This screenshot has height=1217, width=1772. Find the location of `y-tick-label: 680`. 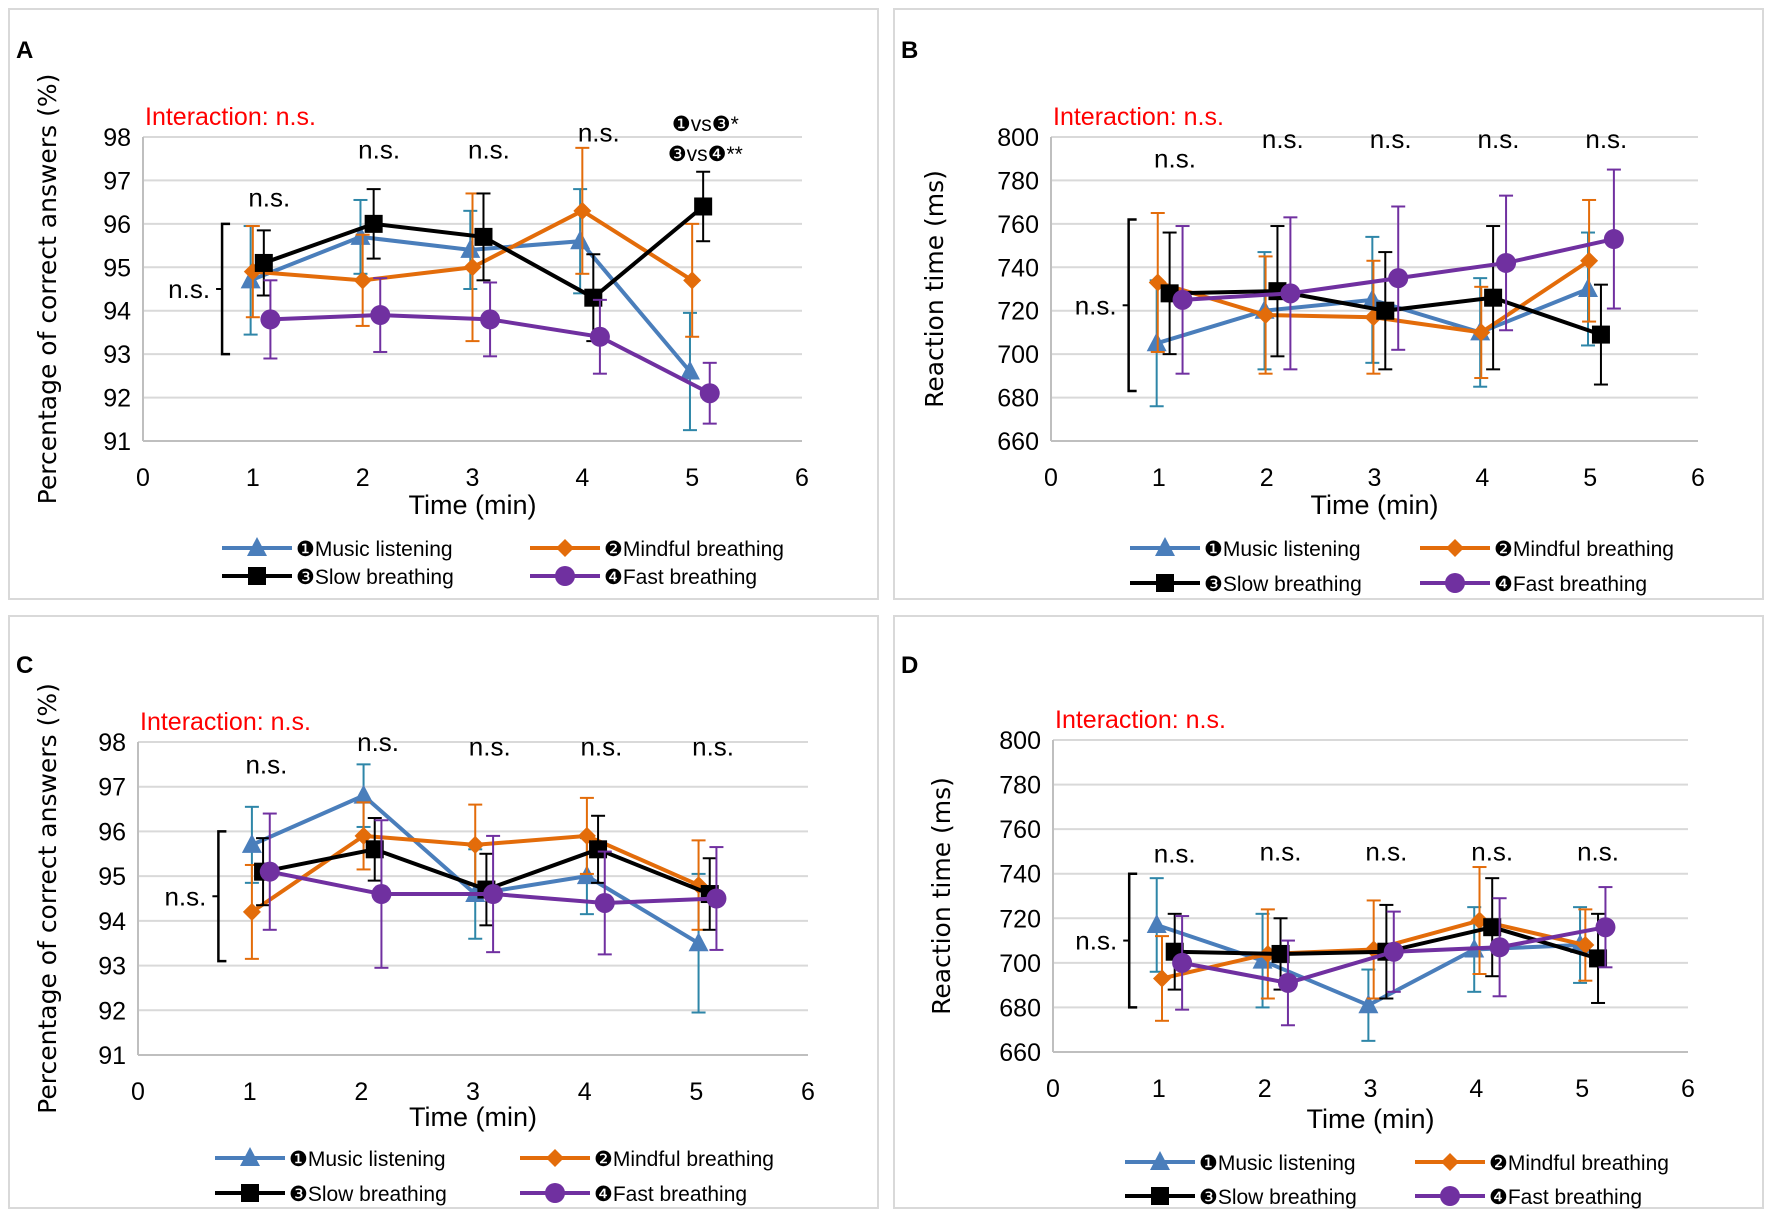

y-tick-label: 680 is located at coordinates (1018, 399).